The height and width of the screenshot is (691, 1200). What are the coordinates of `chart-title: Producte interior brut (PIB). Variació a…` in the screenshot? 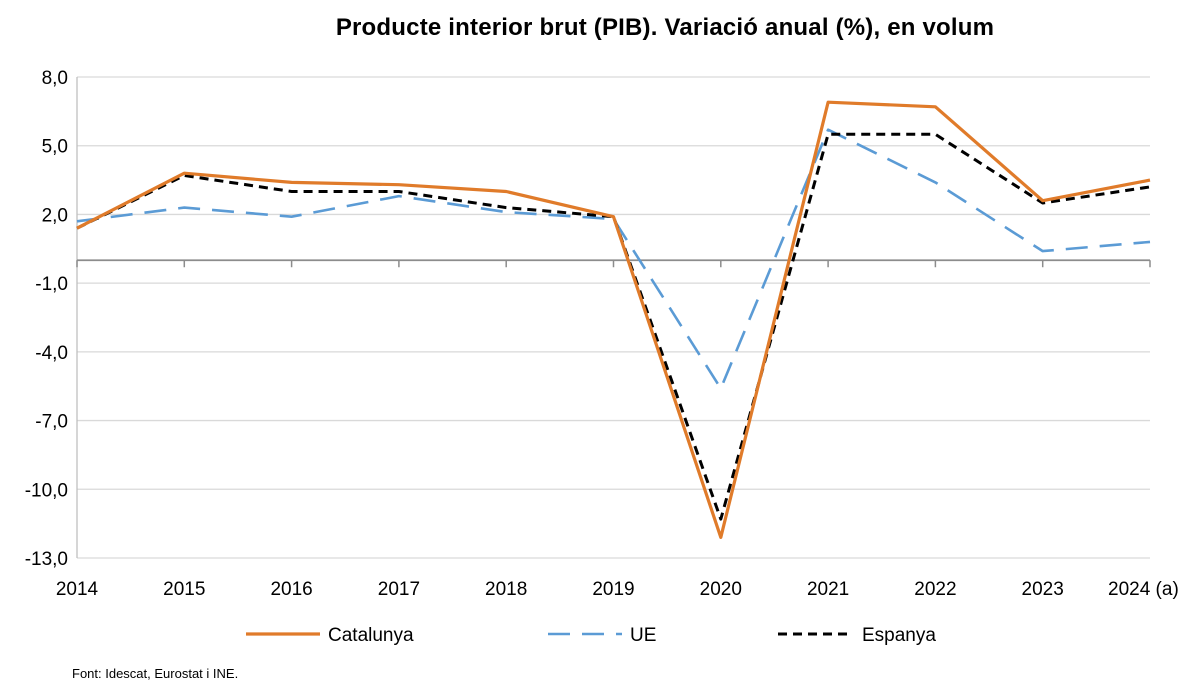 It's located at (665, 27).